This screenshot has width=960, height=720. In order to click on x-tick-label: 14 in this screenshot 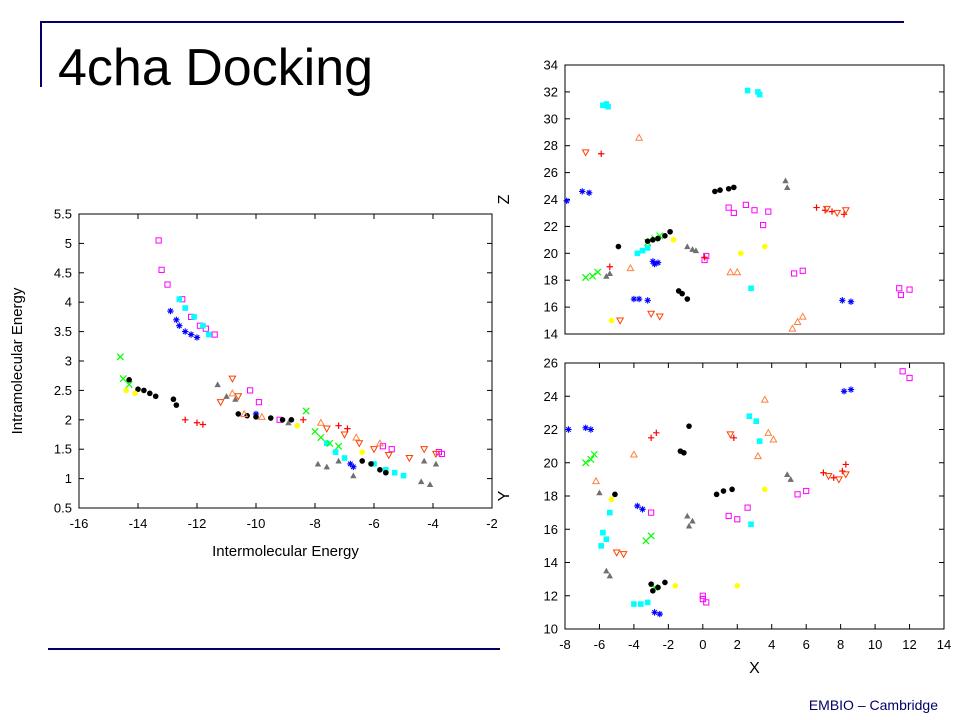, I will do `click(944, 644)`.